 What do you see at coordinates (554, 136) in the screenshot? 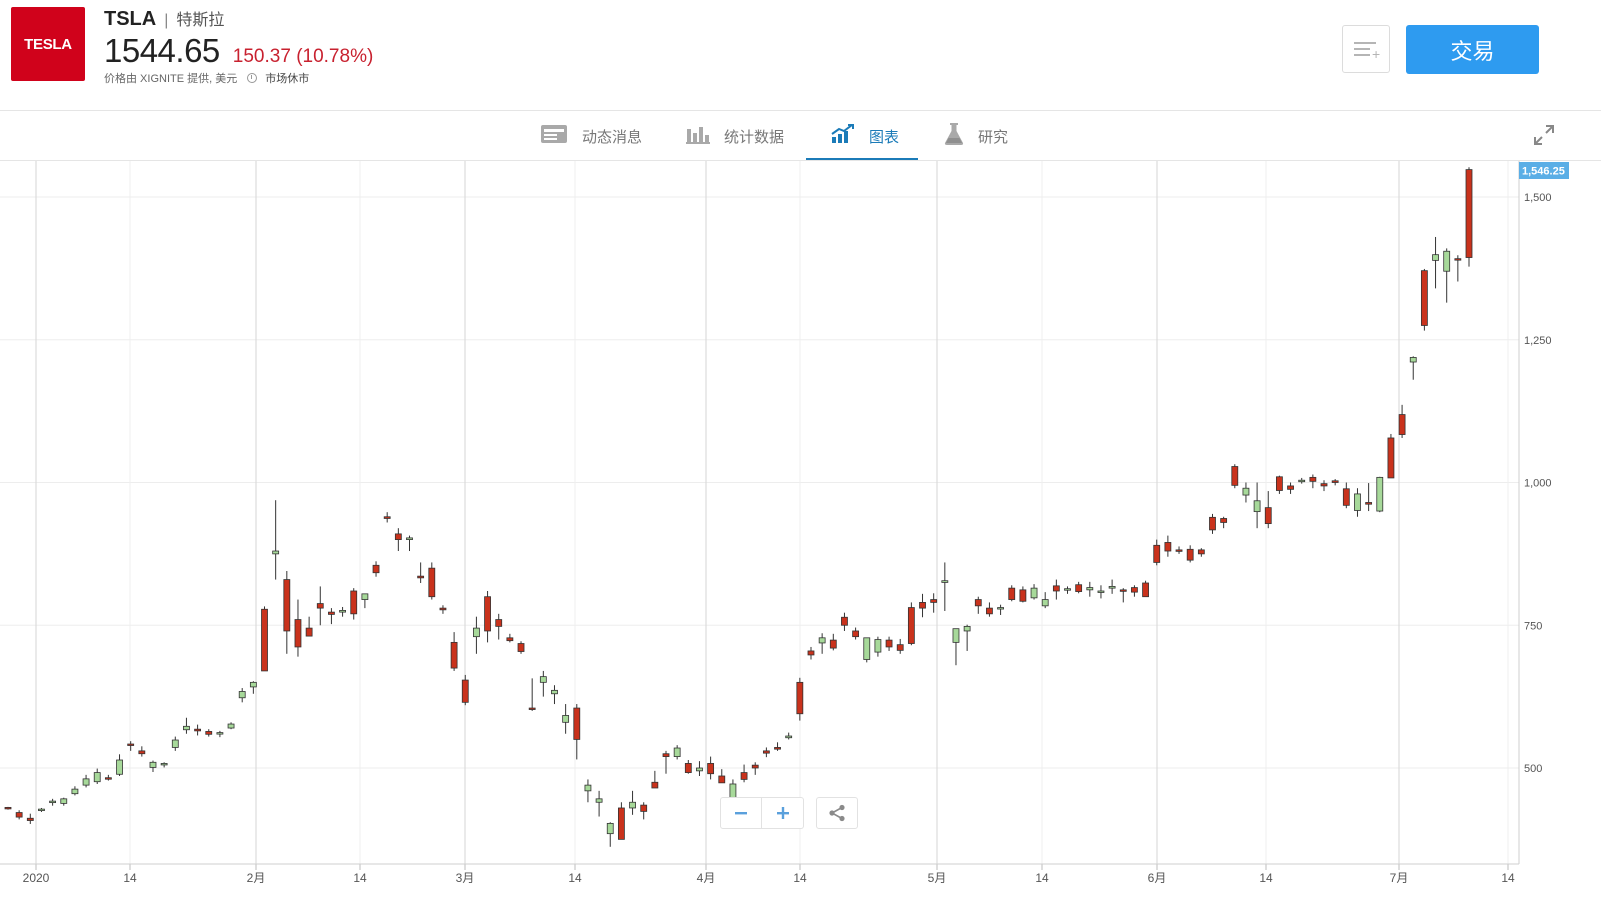
I see `news-icon` at bounding box center [554, 136].